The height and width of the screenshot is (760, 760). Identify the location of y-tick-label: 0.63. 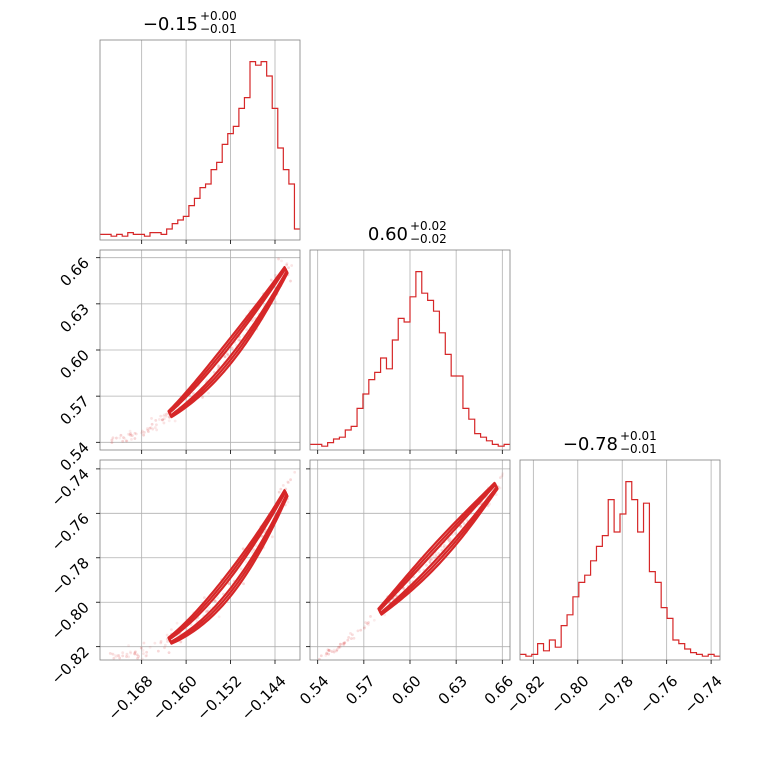
(74, 318).